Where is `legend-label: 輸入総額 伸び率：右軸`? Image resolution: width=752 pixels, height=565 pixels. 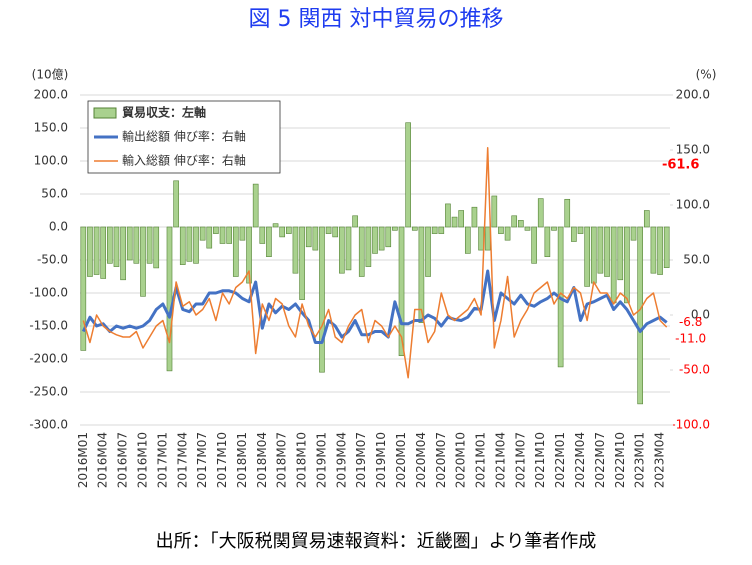 legend-label: 輸入総額 伸び率：右軸 is located at coordinates (184, 160).